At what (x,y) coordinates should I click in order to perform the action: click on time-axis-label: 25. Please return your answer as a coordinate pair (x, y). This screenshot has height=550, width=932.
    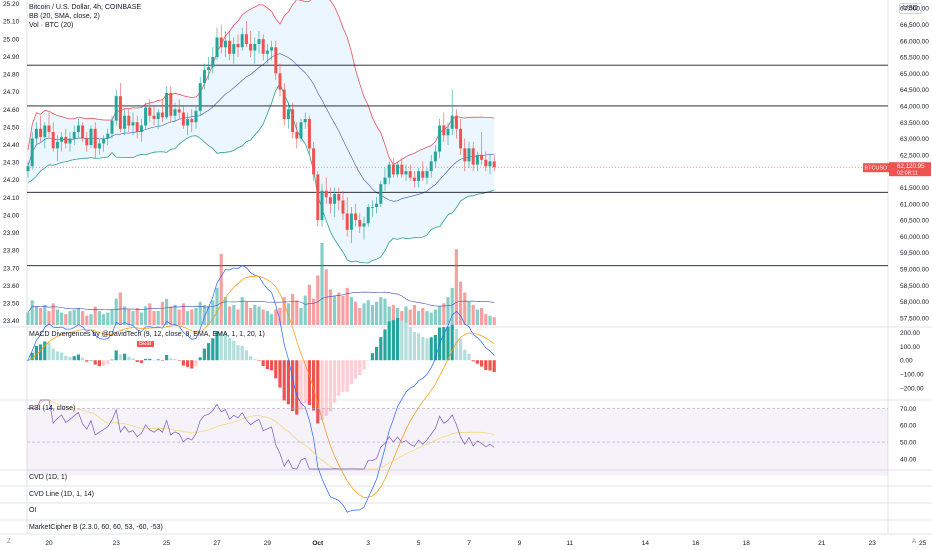
    Looking at the image, I should click on (167, 543).